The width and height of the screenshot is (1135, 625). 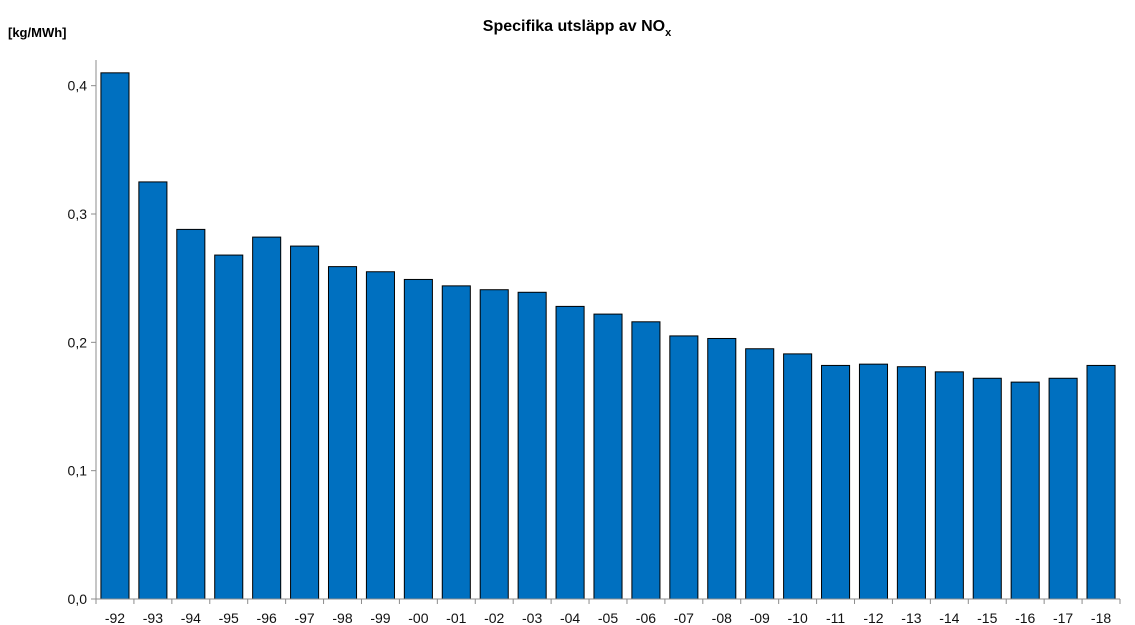 I want to click on bar-y05, so click(x=608, y=456).